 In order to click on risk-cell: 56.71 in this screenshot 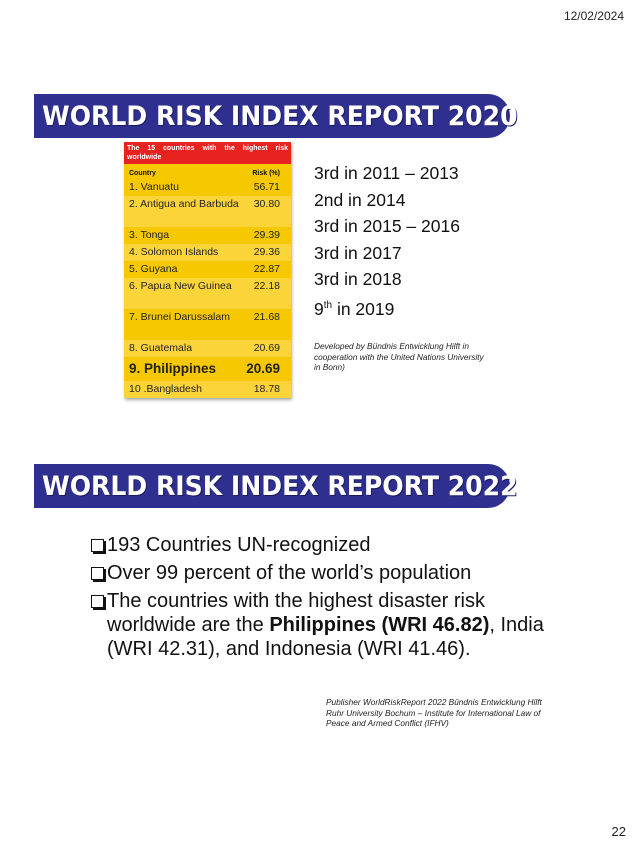, I will do `click(266, 187)`.